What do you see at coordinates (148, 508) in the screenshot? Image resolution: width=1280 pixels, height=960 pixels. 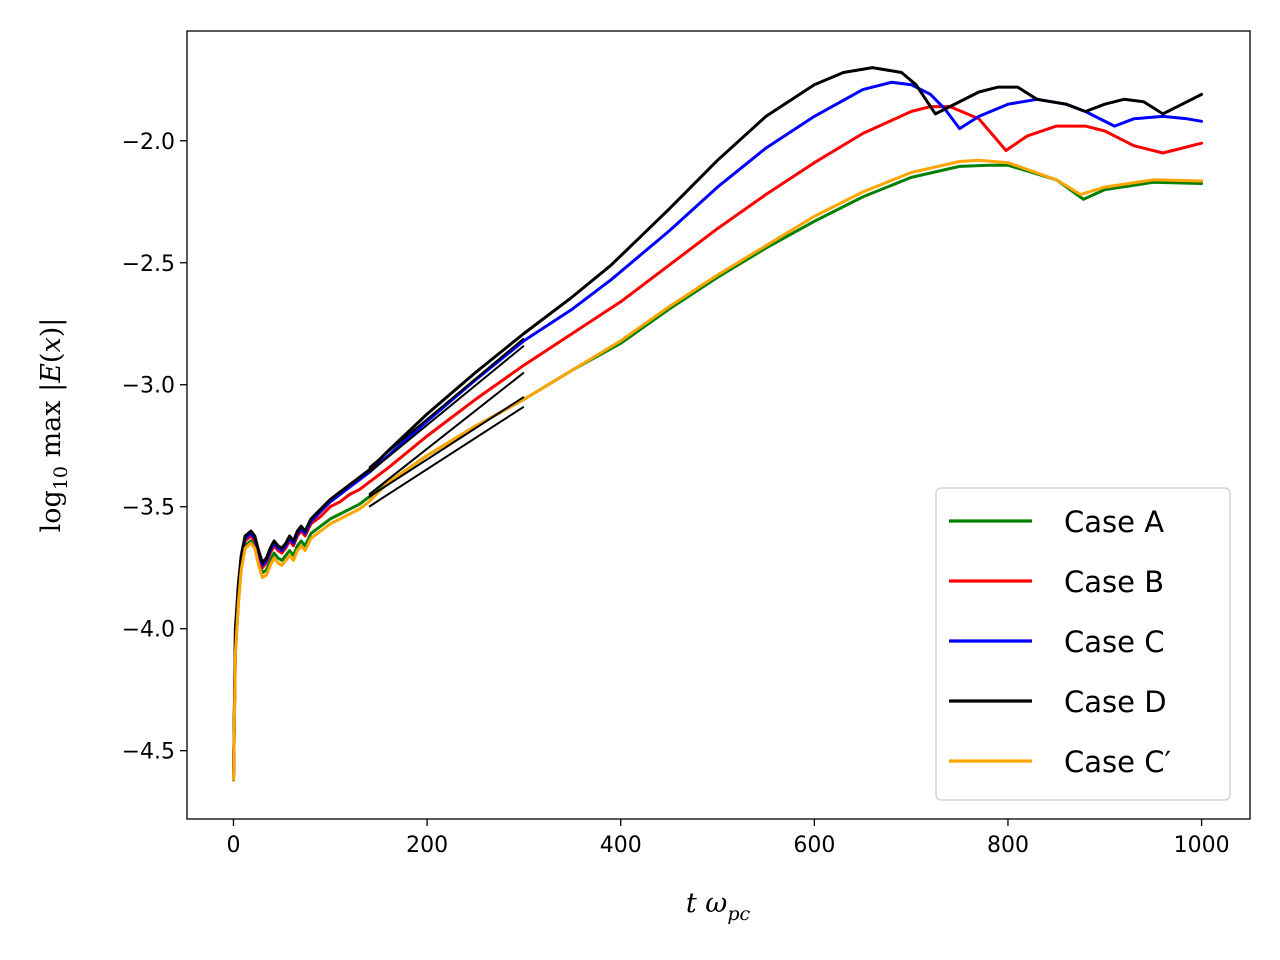 I see `y-tick-label: −3.5` at bounding box center [148, 508].